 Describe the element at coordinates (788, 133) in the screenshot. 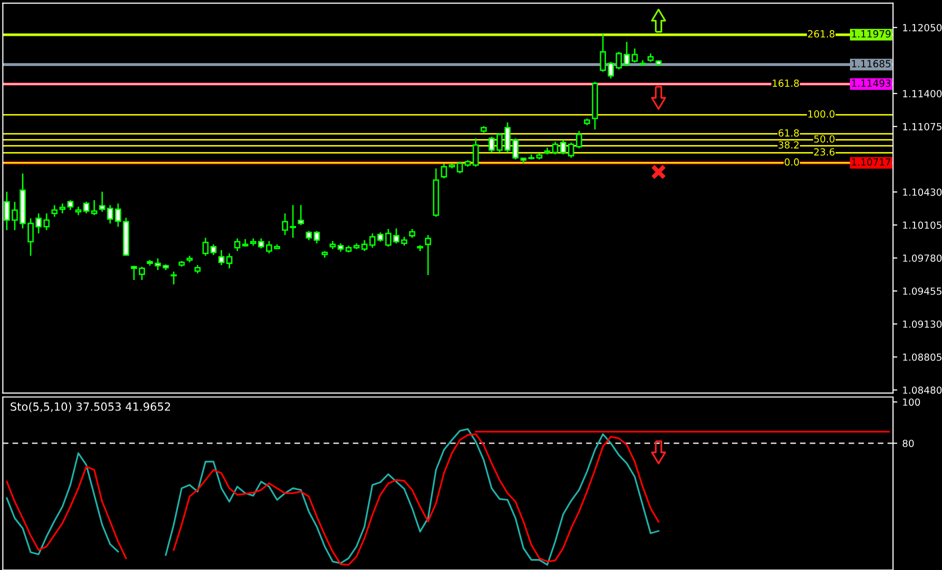

I see `annotation: 61.8` at that location.